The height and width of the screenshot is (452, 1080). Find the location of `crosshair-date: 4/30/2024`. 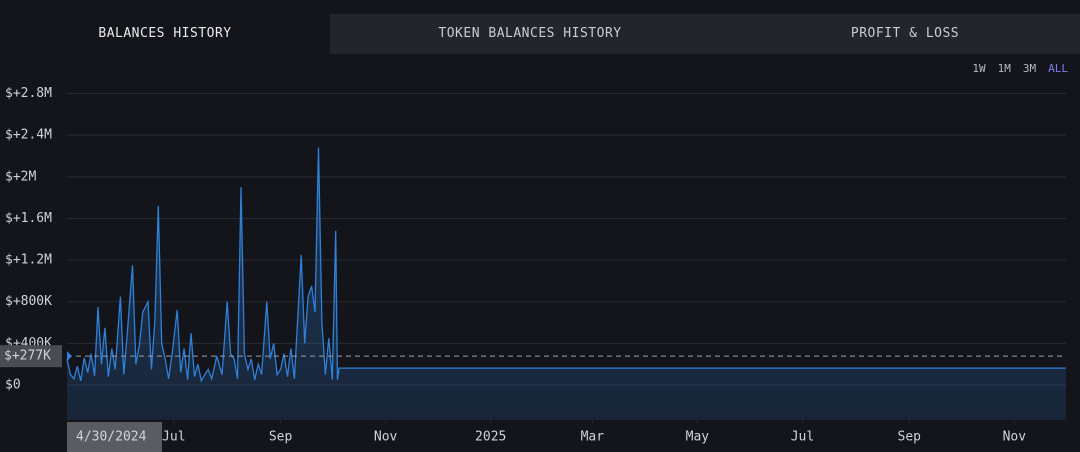

crosshair-date: 4/30/2024 is located at coordinates (111, 437).